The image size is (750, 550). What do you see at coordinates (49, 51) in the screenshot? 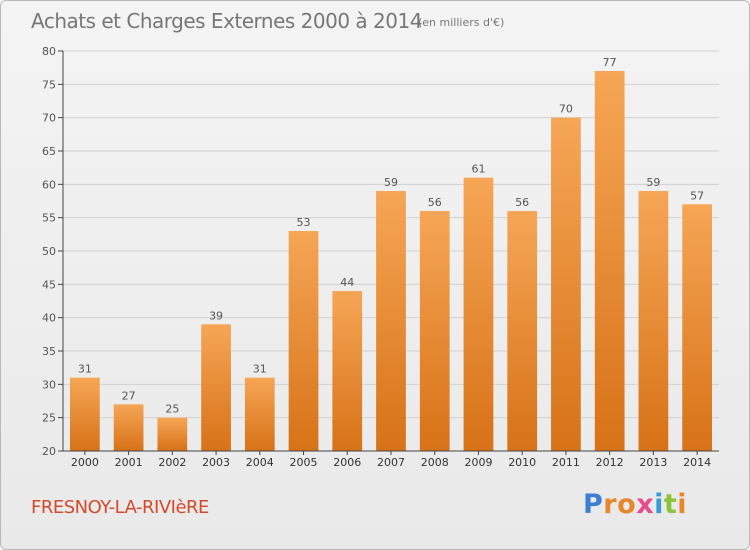
I see `y-tick-label: 80` at bounding box center [49, 51].